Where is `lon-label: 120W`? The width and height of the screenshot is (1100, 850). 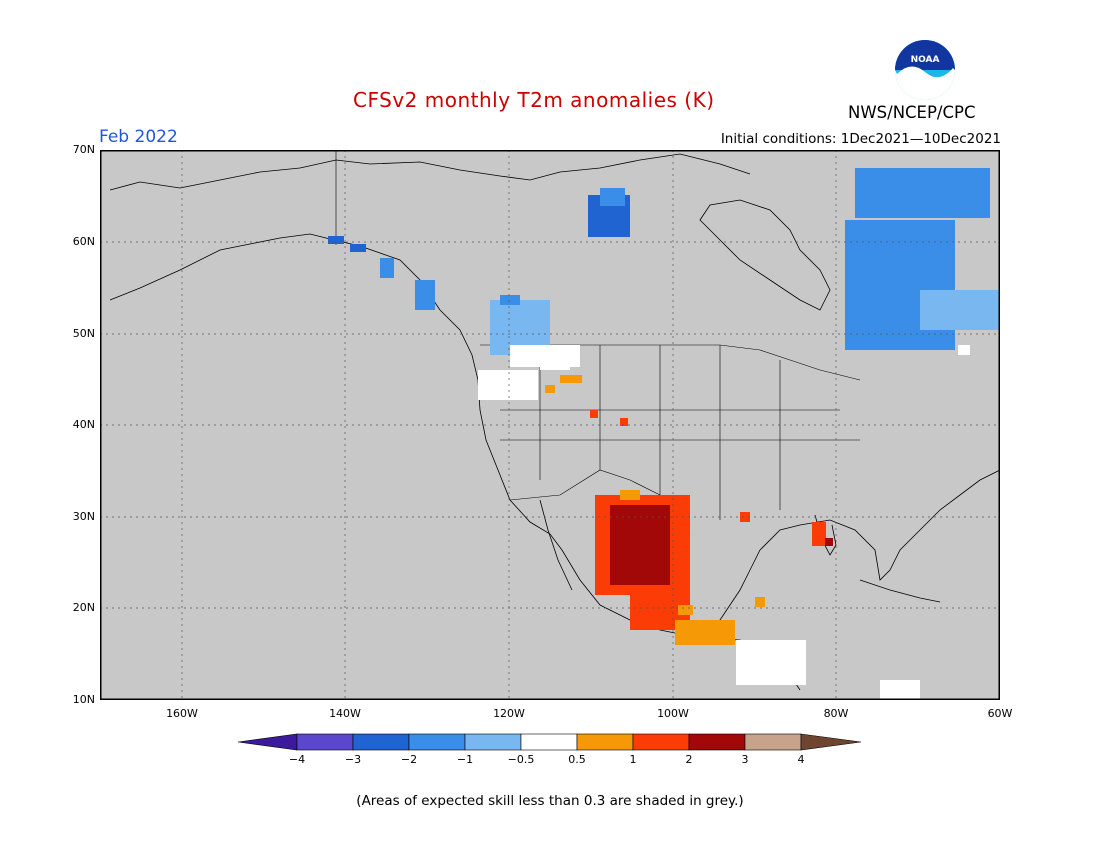 lon-label: 120W is located at coordinates (509, 713).